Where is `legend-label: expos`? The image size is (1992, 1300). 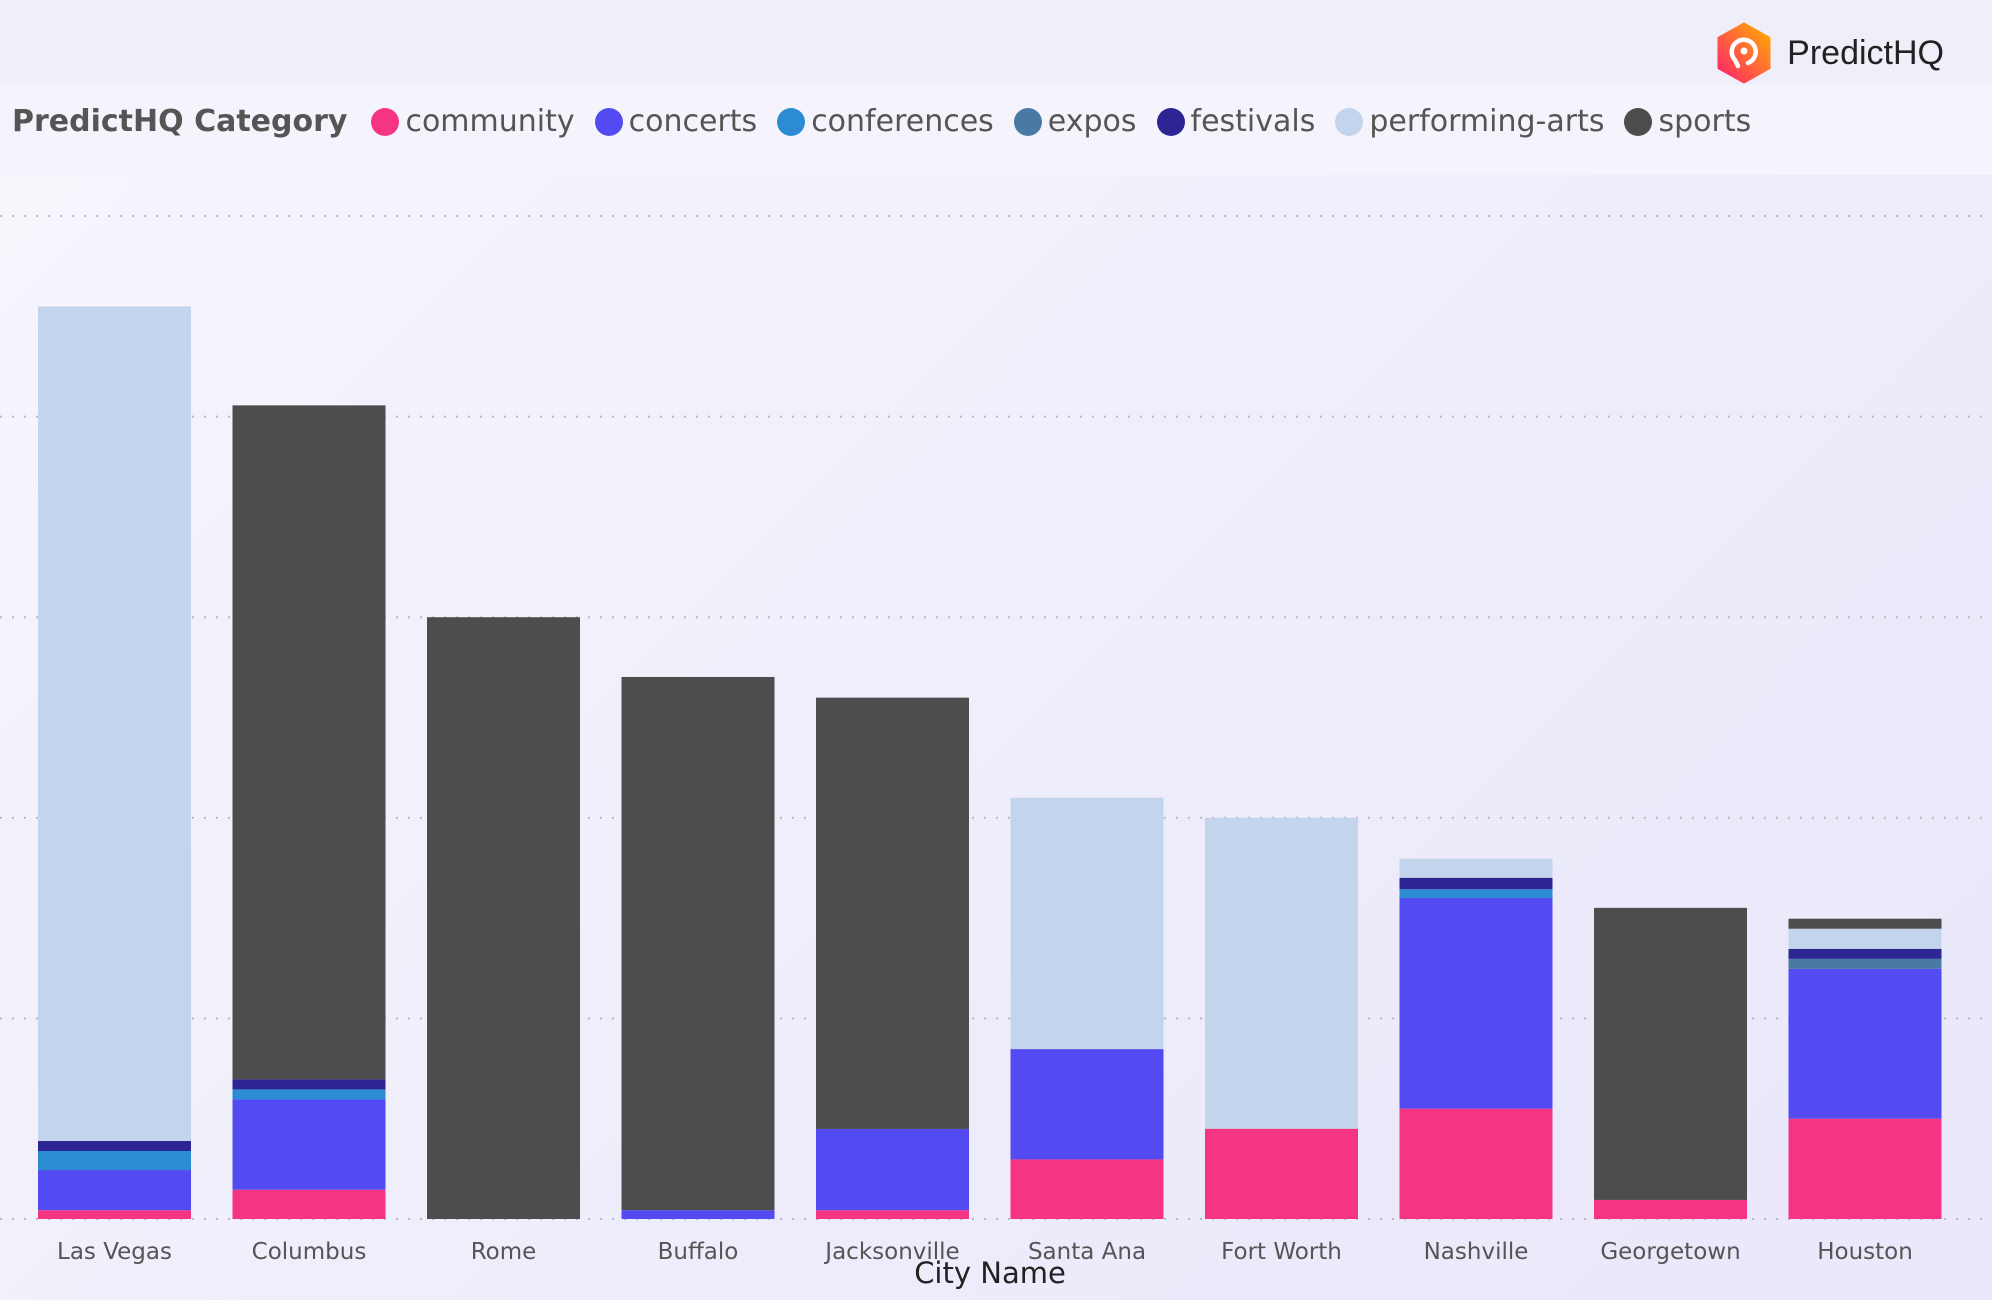
legend-label: expos is located at coordinates (1092, 121).